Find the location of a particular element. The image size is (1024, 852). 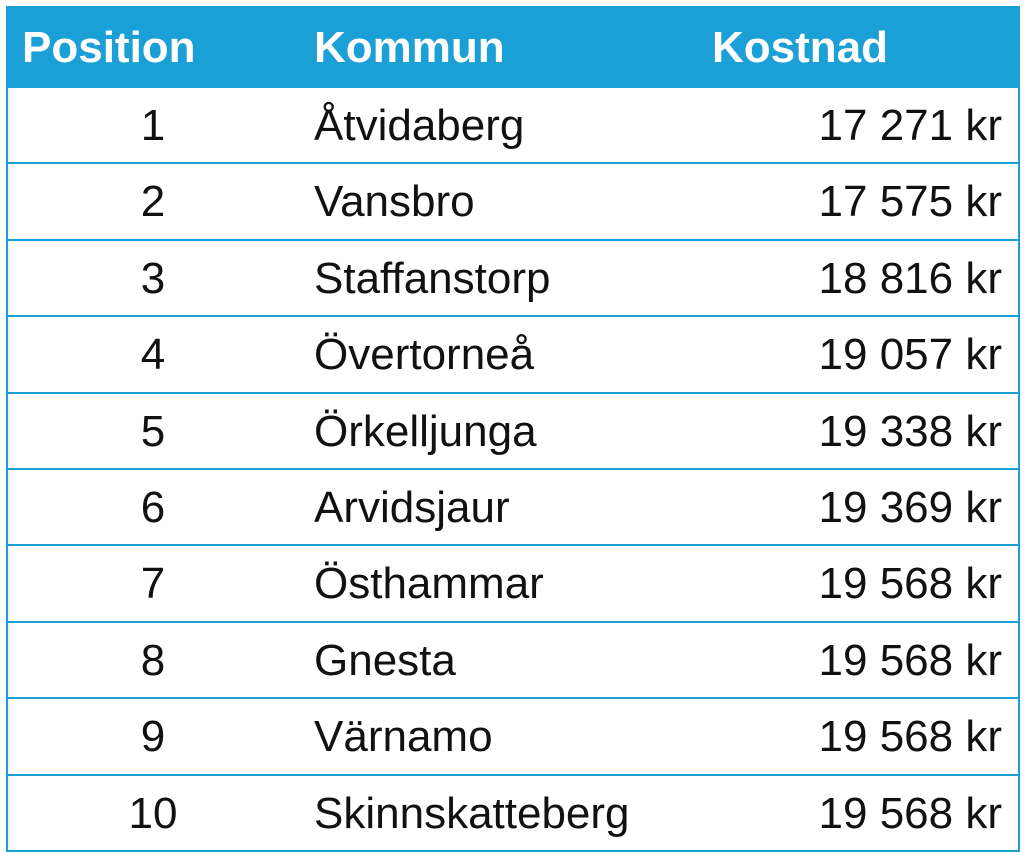

header-kostnad: Kostnad is located at coordinates (800, 47).